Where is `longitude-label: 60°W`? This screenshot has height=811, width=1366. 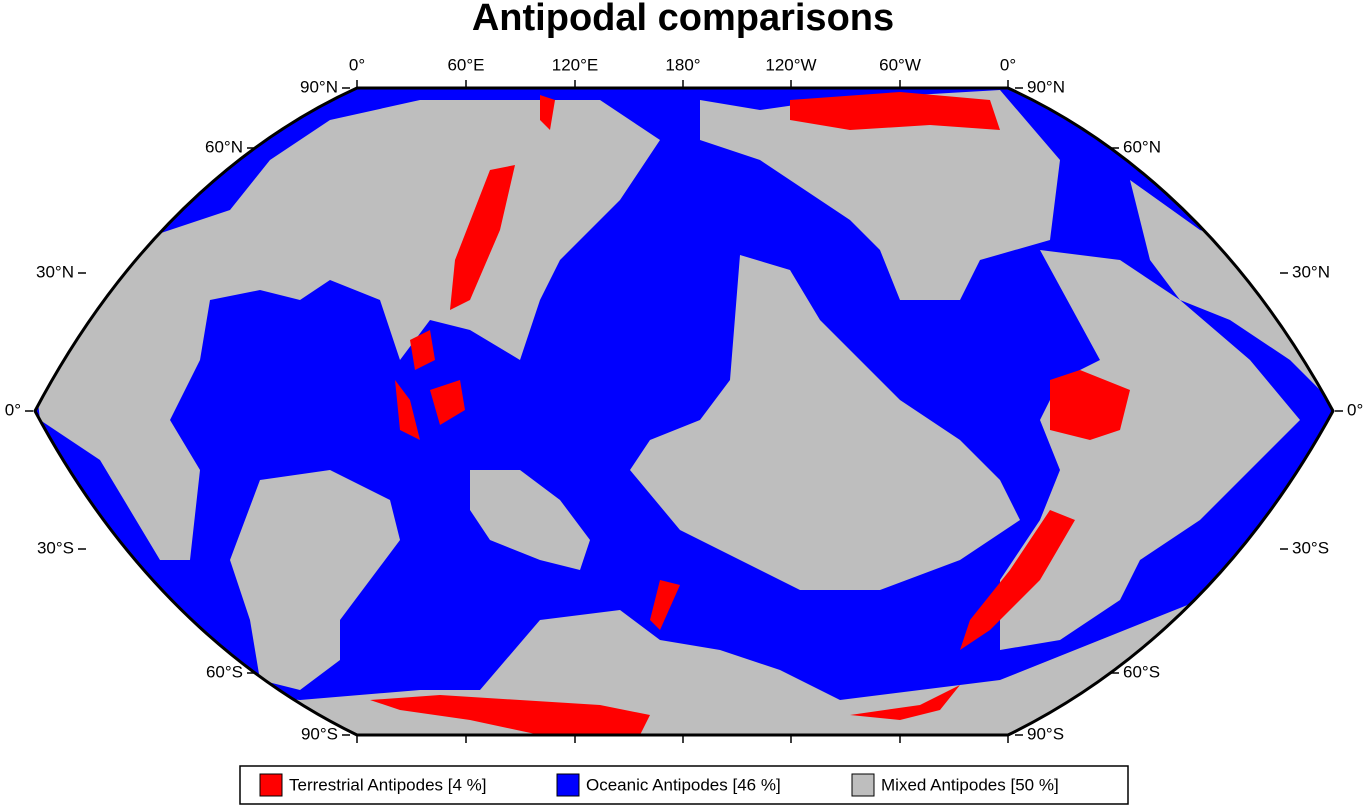 longitude-label: 60°W is located at coordinates (900, 64).